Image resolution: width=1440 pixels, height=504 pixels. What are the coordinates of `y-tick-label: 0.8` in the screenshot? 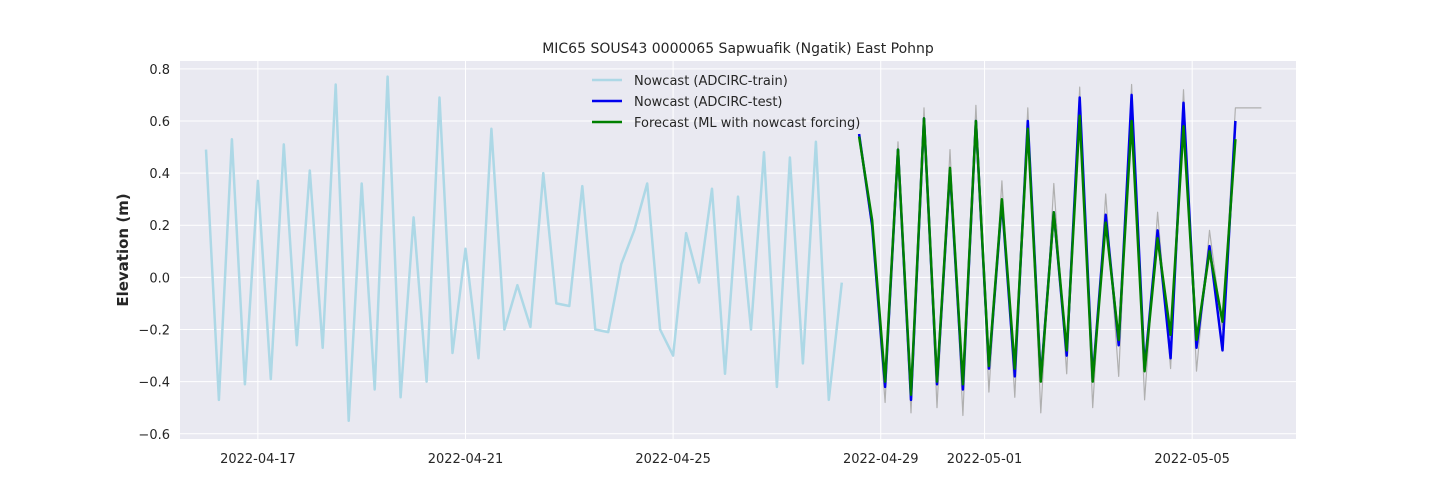 It's located at (159, 70).